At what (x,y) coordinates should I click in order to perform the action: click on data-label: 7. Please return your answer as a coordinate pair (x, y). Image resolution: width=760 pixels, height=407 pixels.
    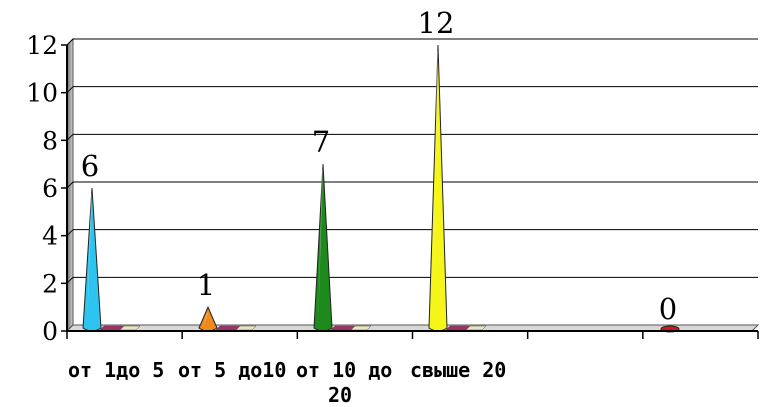
    Looking at the image, I should click on (321, 142).